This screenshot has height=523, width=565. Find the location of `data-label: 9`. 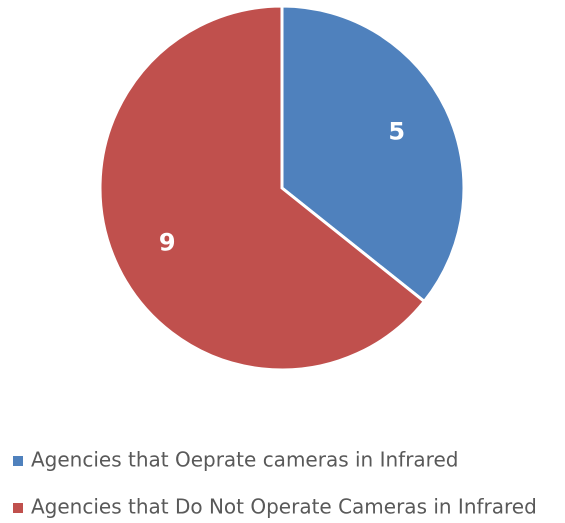

data-label: 9 is located at coordinates (167, 242).